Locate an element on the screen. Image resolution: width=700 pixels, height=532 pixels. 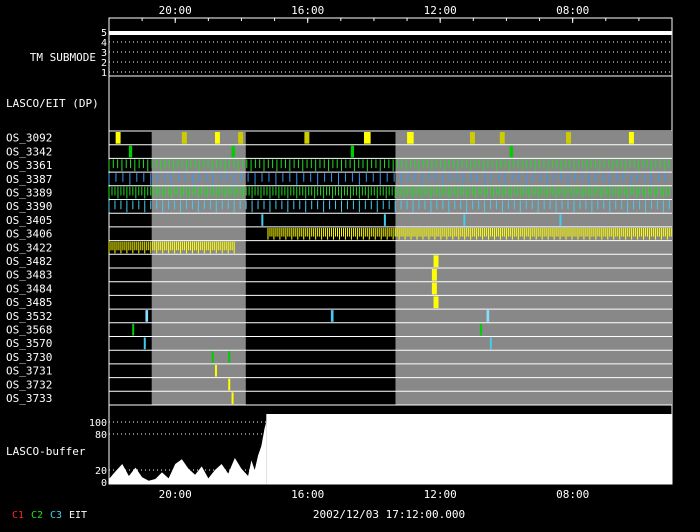
bottom-tick-label: 20:00 is located at coordinates (175, 494).